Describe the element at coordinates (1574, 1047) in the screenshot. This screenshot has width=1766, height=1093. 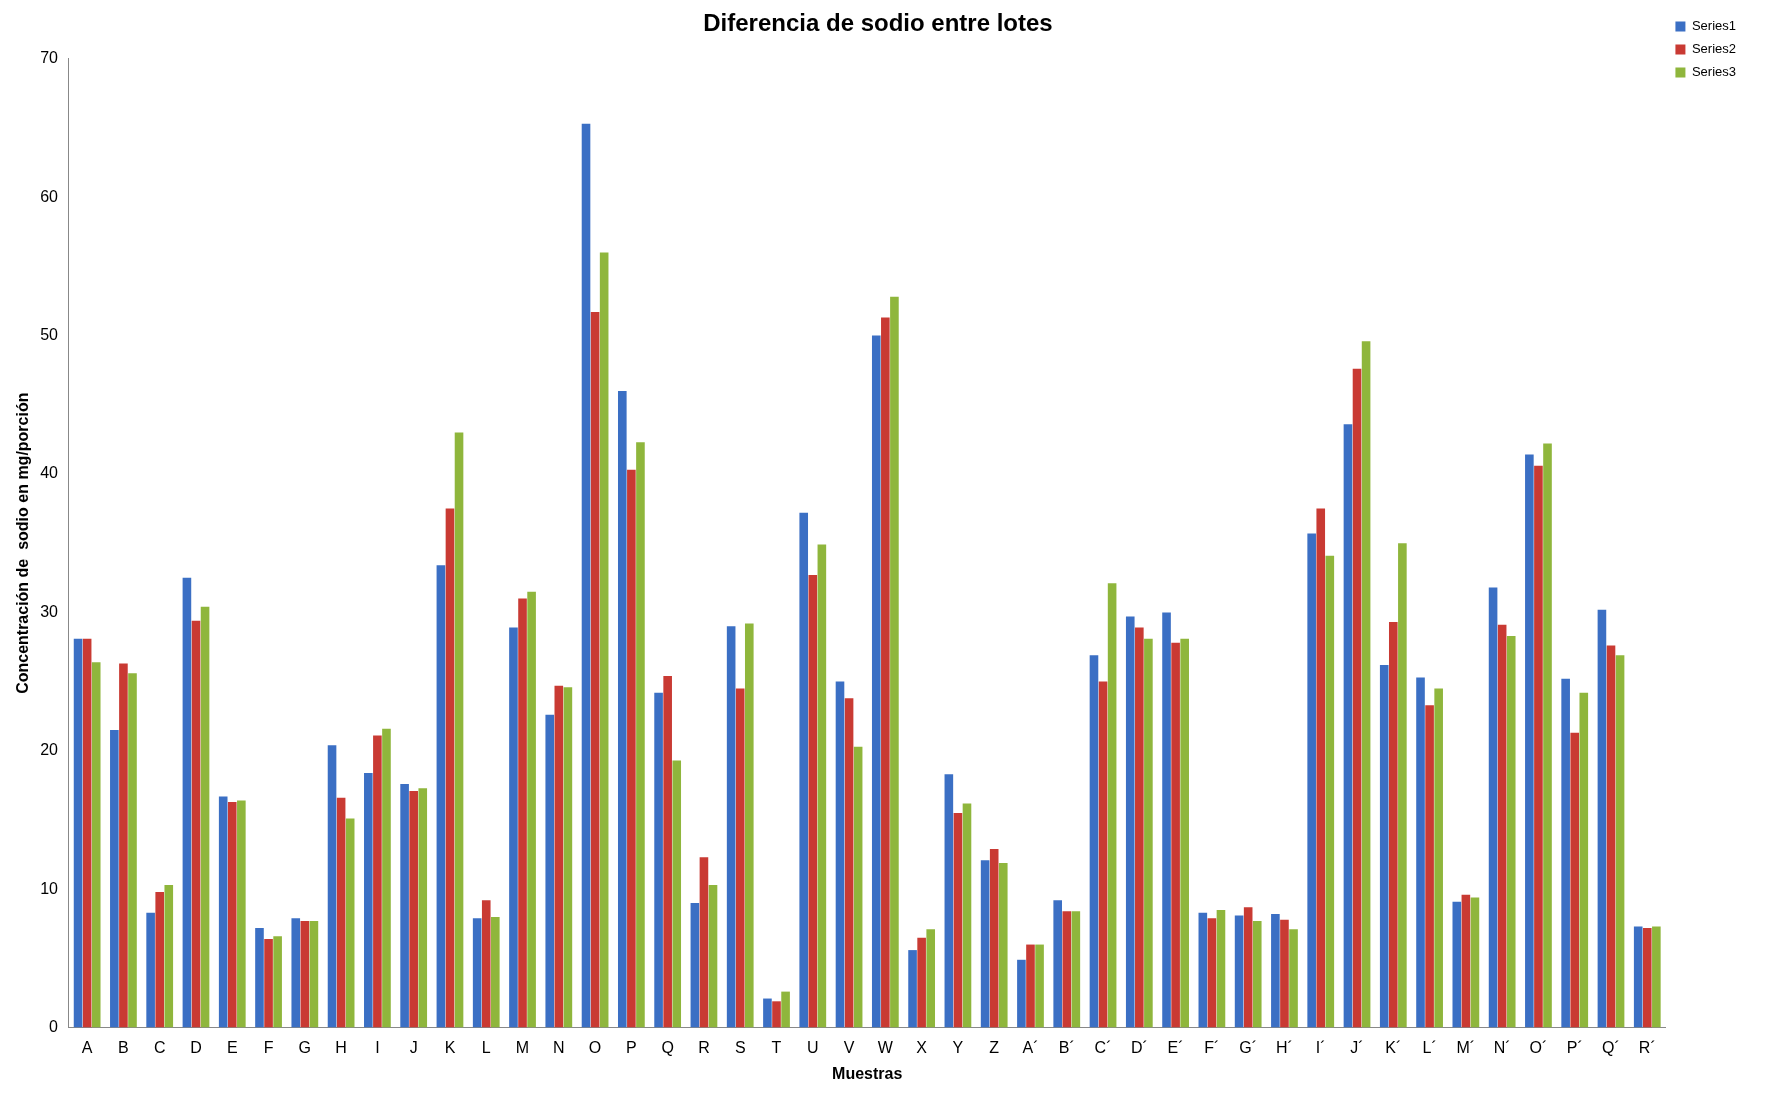
I see `x-tick-label: P´` at that location.